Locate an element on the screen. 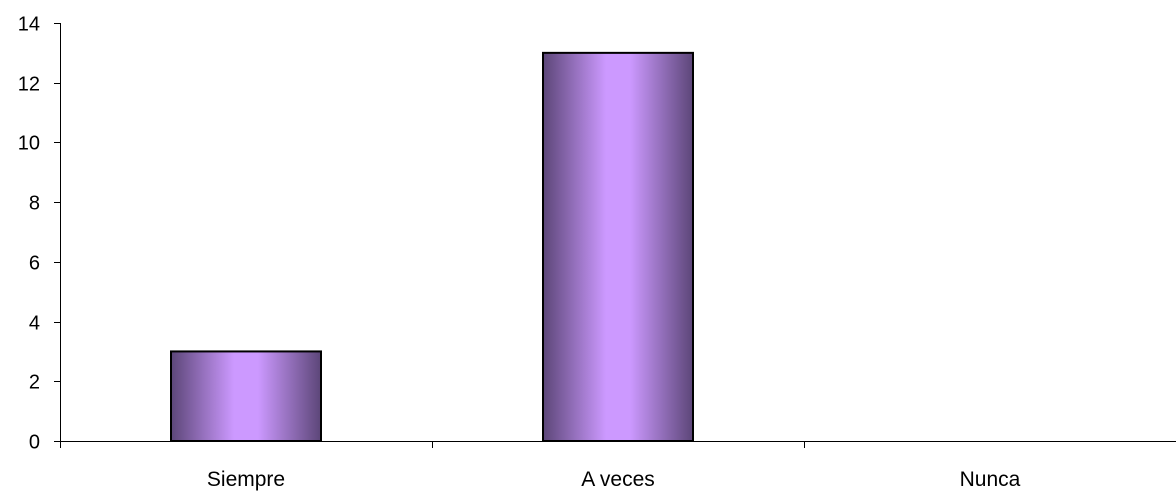 This screenshot has width=1176, height=491. y-tick-label: 8 is located at coordinates (34, 204).